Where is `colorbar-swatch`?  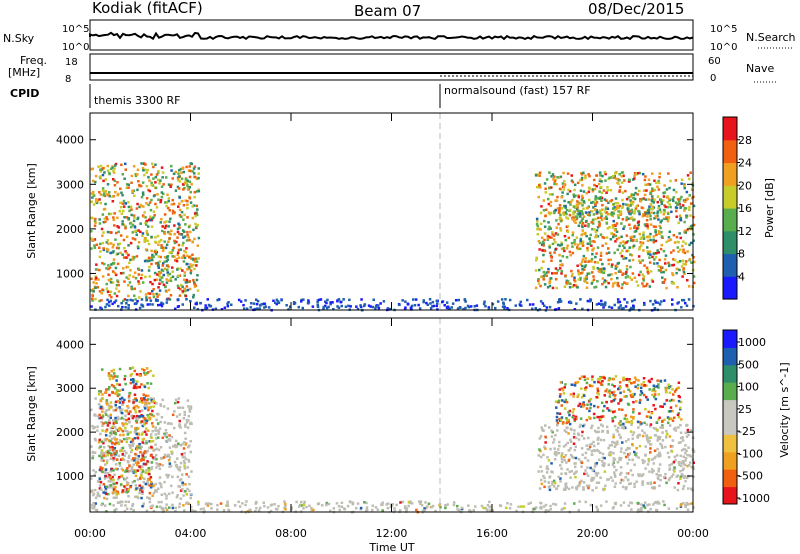 colorbar-swatch is located at coordinates (730, 460).